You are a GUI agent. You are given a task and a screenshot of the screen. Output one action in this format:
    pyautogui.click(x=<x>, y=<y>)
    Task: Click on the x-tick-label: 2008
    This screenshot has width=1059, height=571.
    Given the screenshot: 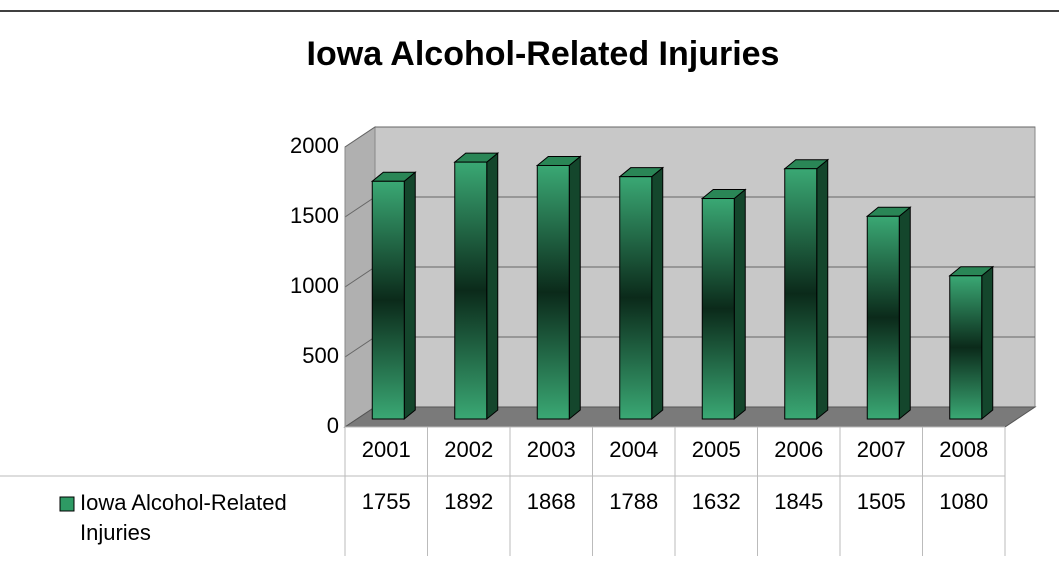 What is the action you would take?
    pyautogui.click(x=963, y=449)
    